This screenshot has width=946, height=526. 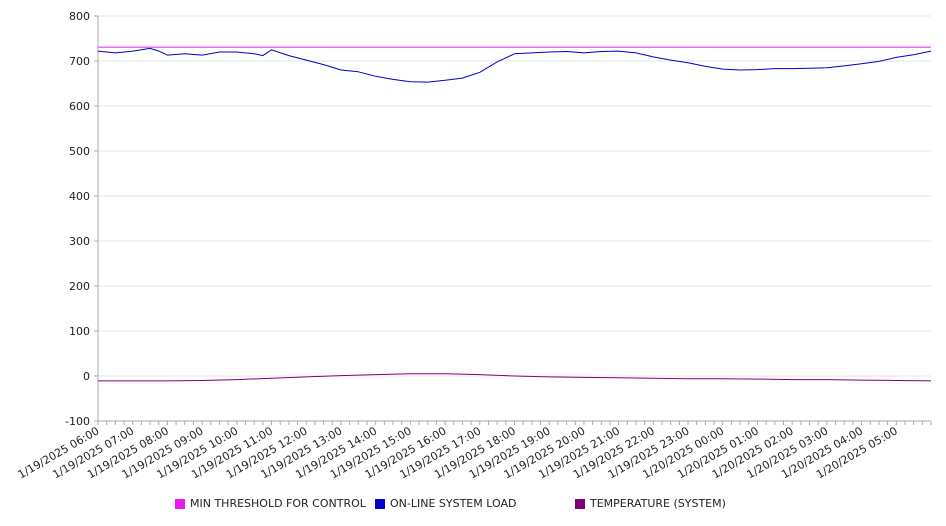 I want to click on y-tick-label: -100, so click(x=77, y=421).